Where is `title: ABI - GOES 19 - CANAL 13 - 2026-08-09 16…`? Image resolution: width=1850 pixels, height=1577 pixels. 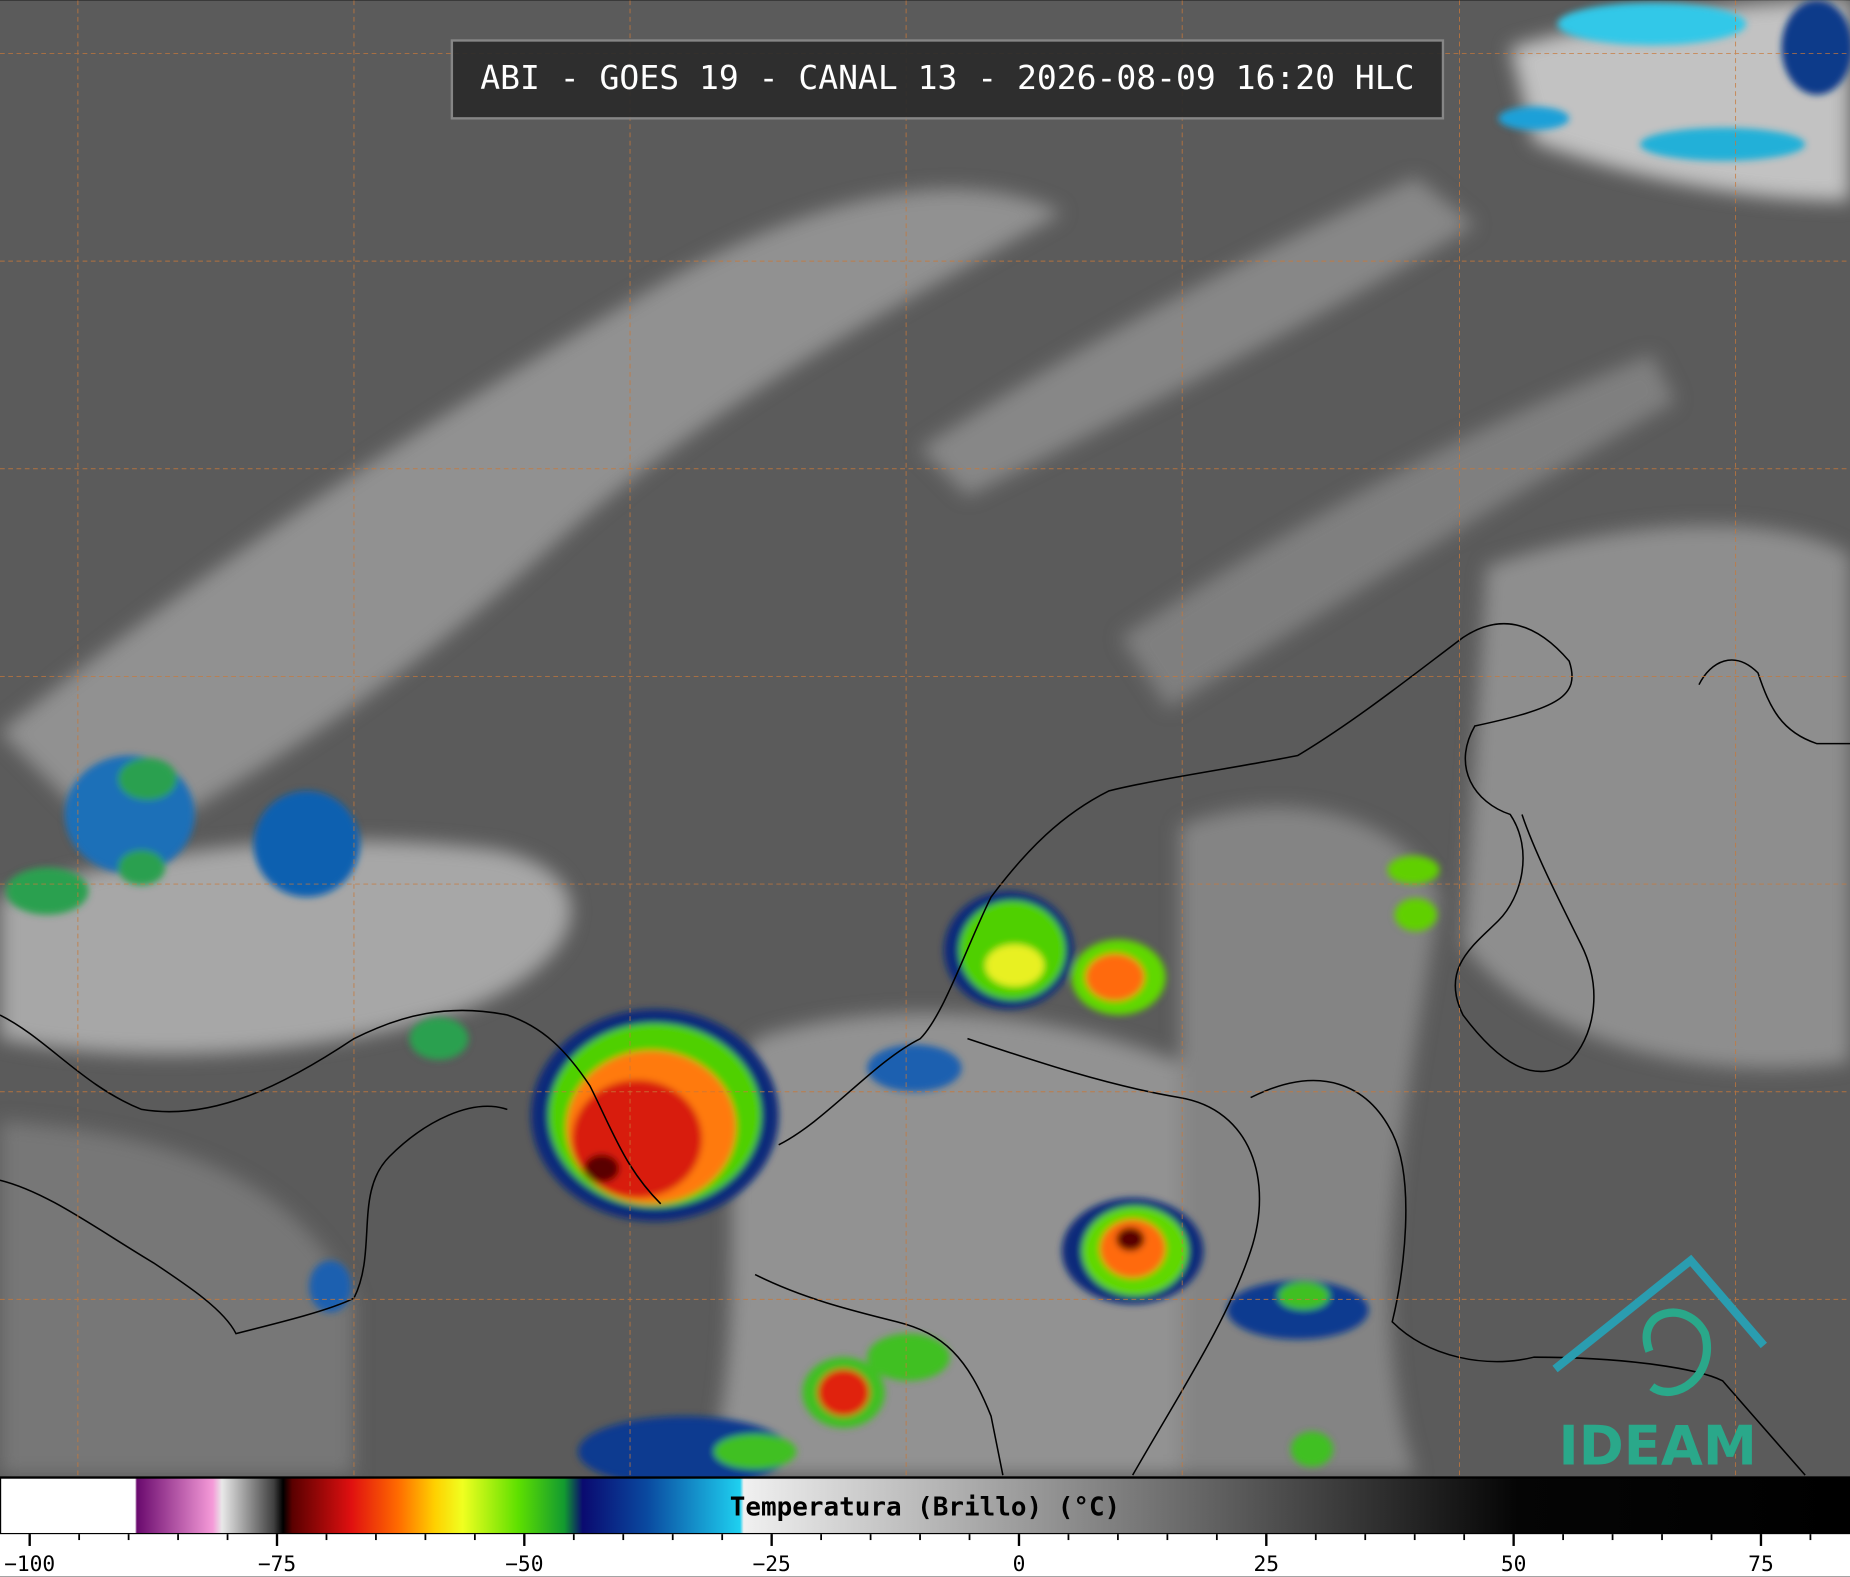
title: ABI - GOES 19 - CANAL 13 - 2026-08-09 16… is located at coordinates (947, 77).